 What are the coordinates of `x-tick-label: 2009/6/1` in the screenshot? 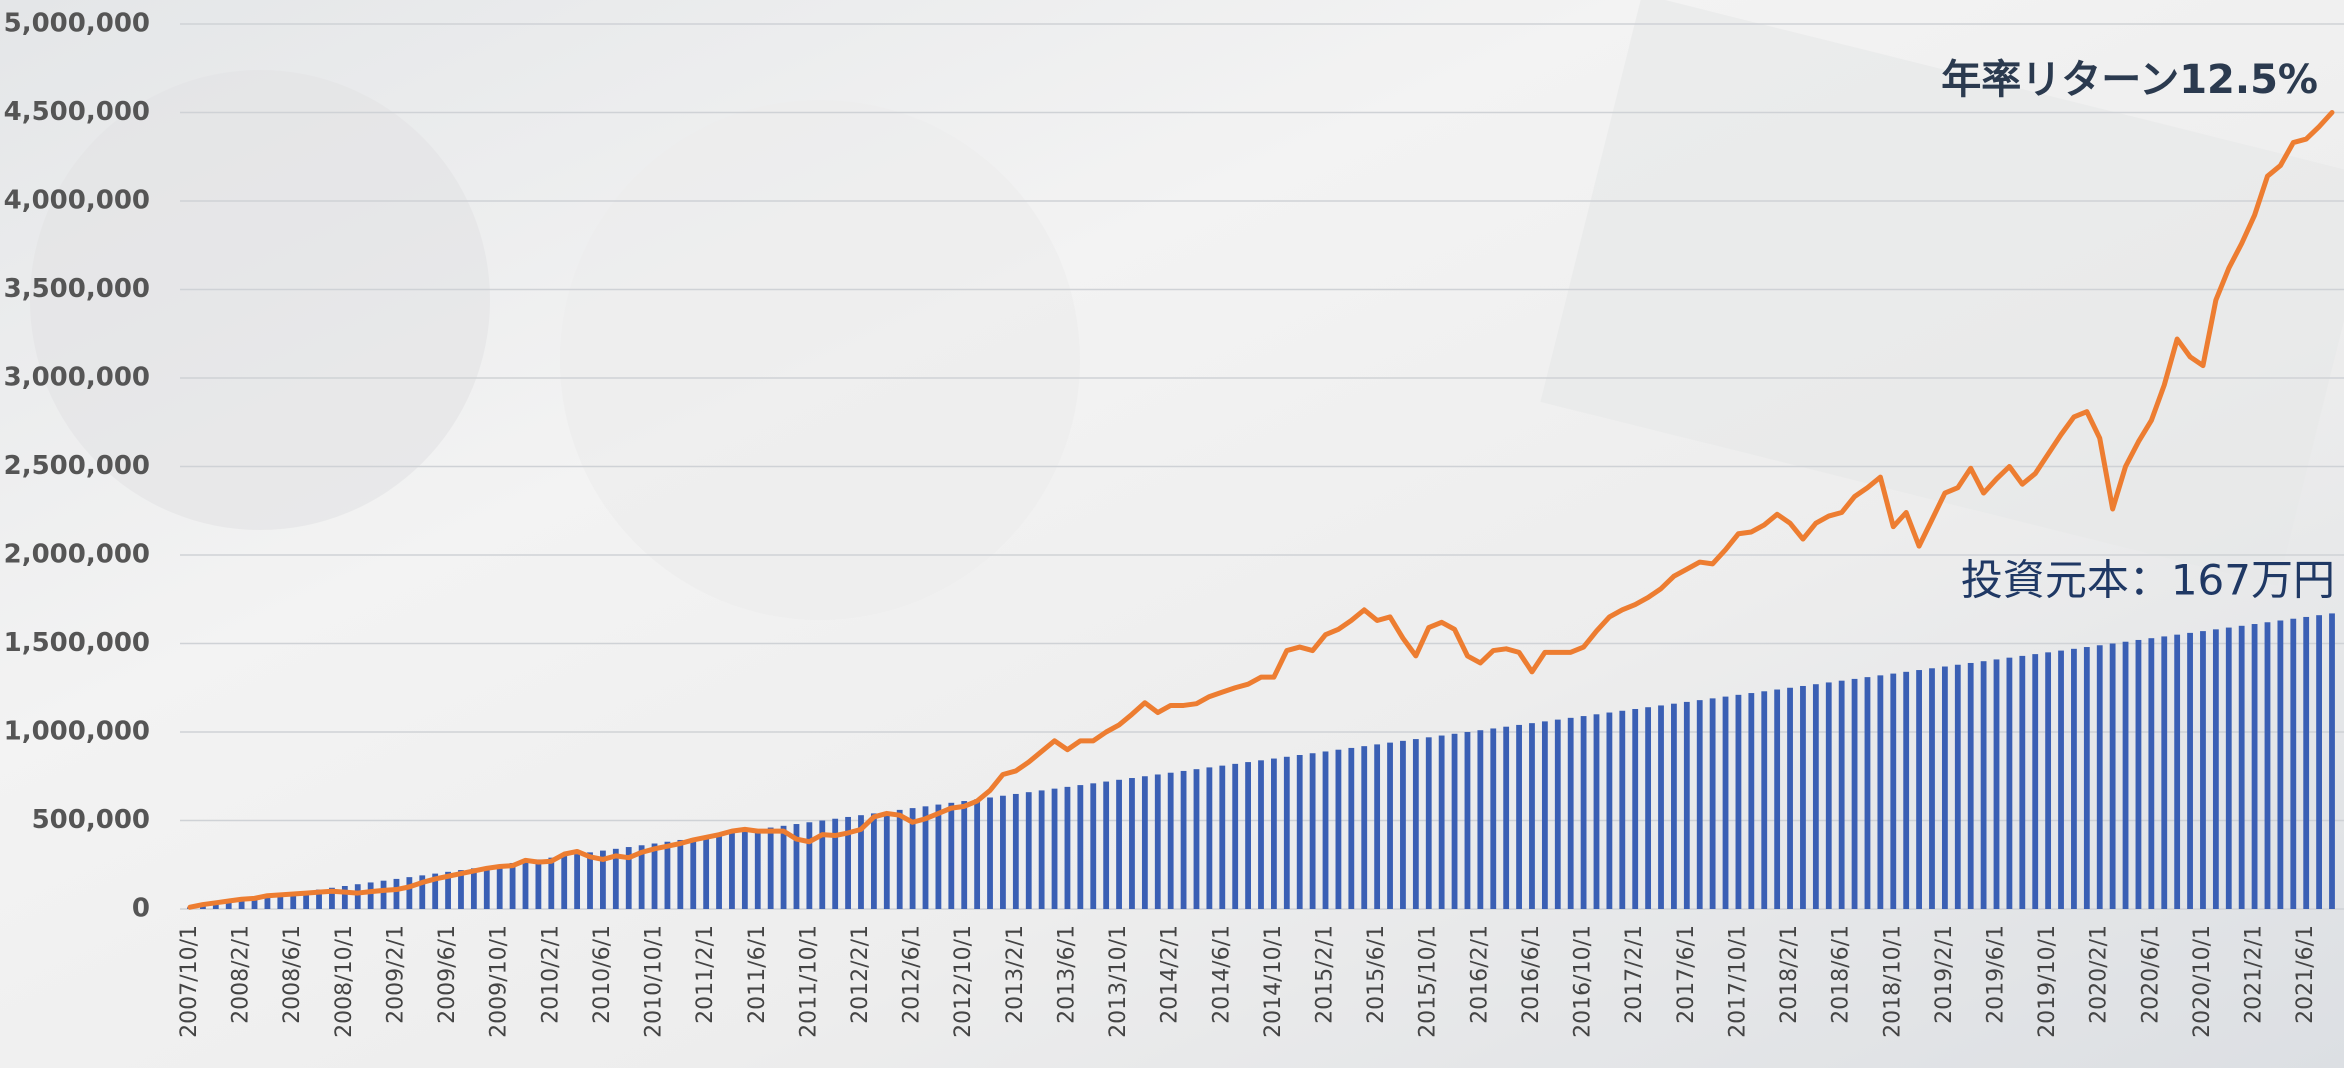 It's located at (447, 974).